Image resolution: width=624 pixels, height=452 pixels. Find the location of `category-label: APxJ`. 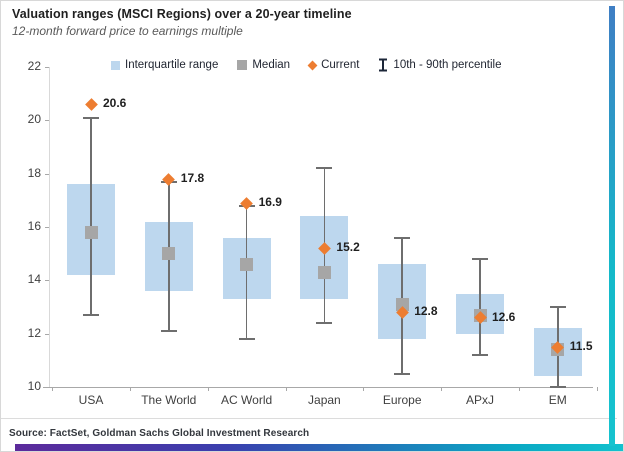

category-label: APxJ is located at coordinates (479, 400).